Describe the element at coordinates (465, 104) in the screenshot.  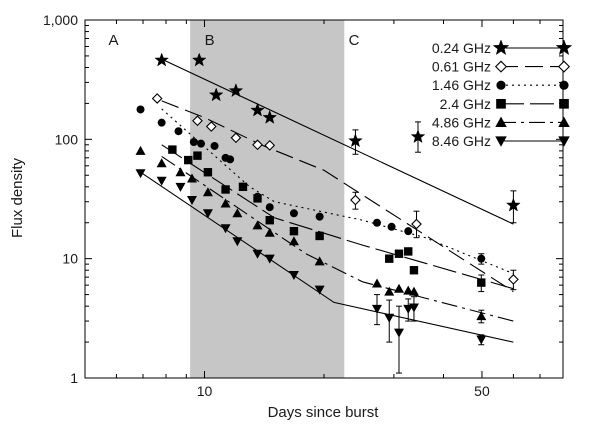
I see `legend-label: 2.4 GHz` at that location.